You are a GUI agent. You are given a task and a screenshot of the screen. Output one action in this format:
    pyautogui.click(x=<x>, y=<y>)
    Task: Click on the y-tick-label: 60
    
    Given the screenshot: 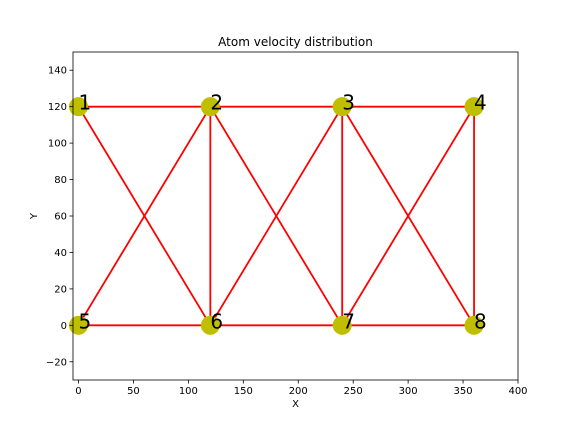 What is the action you would take?
    pyautogui.click(x=60, y=217)
    